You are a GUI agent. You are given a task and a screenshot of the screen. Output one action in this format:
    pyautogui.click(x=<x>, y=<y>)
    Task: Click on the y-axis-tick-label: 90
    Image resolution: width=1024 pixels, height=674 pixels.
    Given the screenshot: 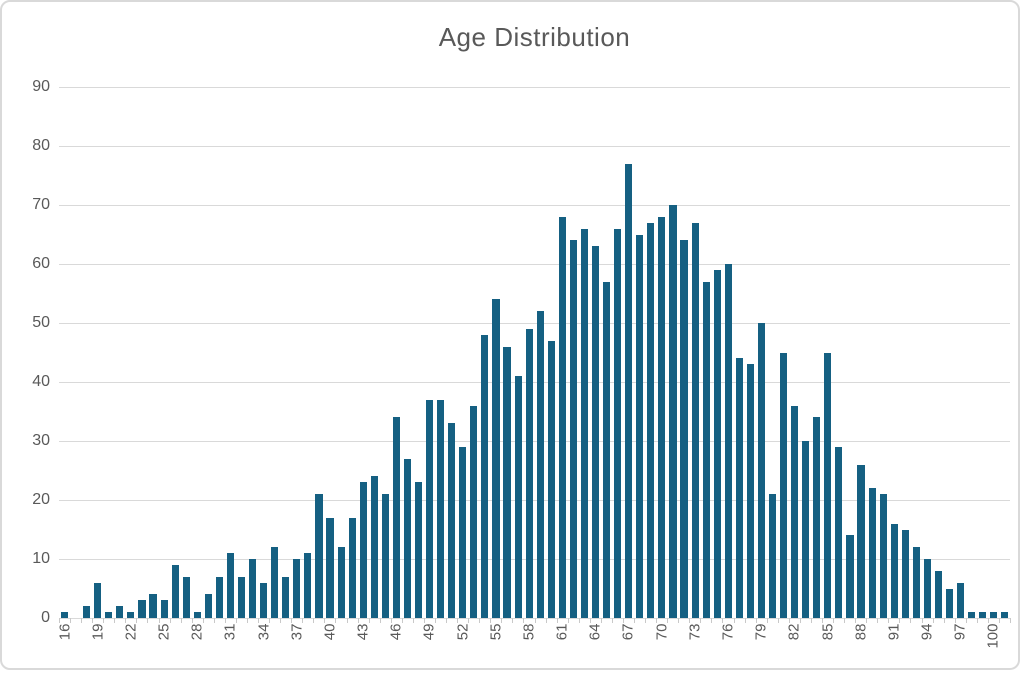 What is the action you would take?
    pyautogui.click(x=41, y=86)
    